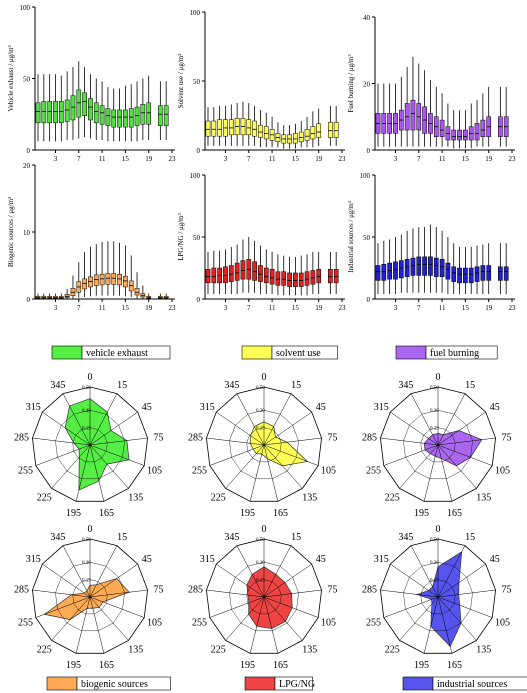  What do you see at coordinates (207, 559) in the screenshot?
I see `direction-label: 315` at bounding box center [207, 559].